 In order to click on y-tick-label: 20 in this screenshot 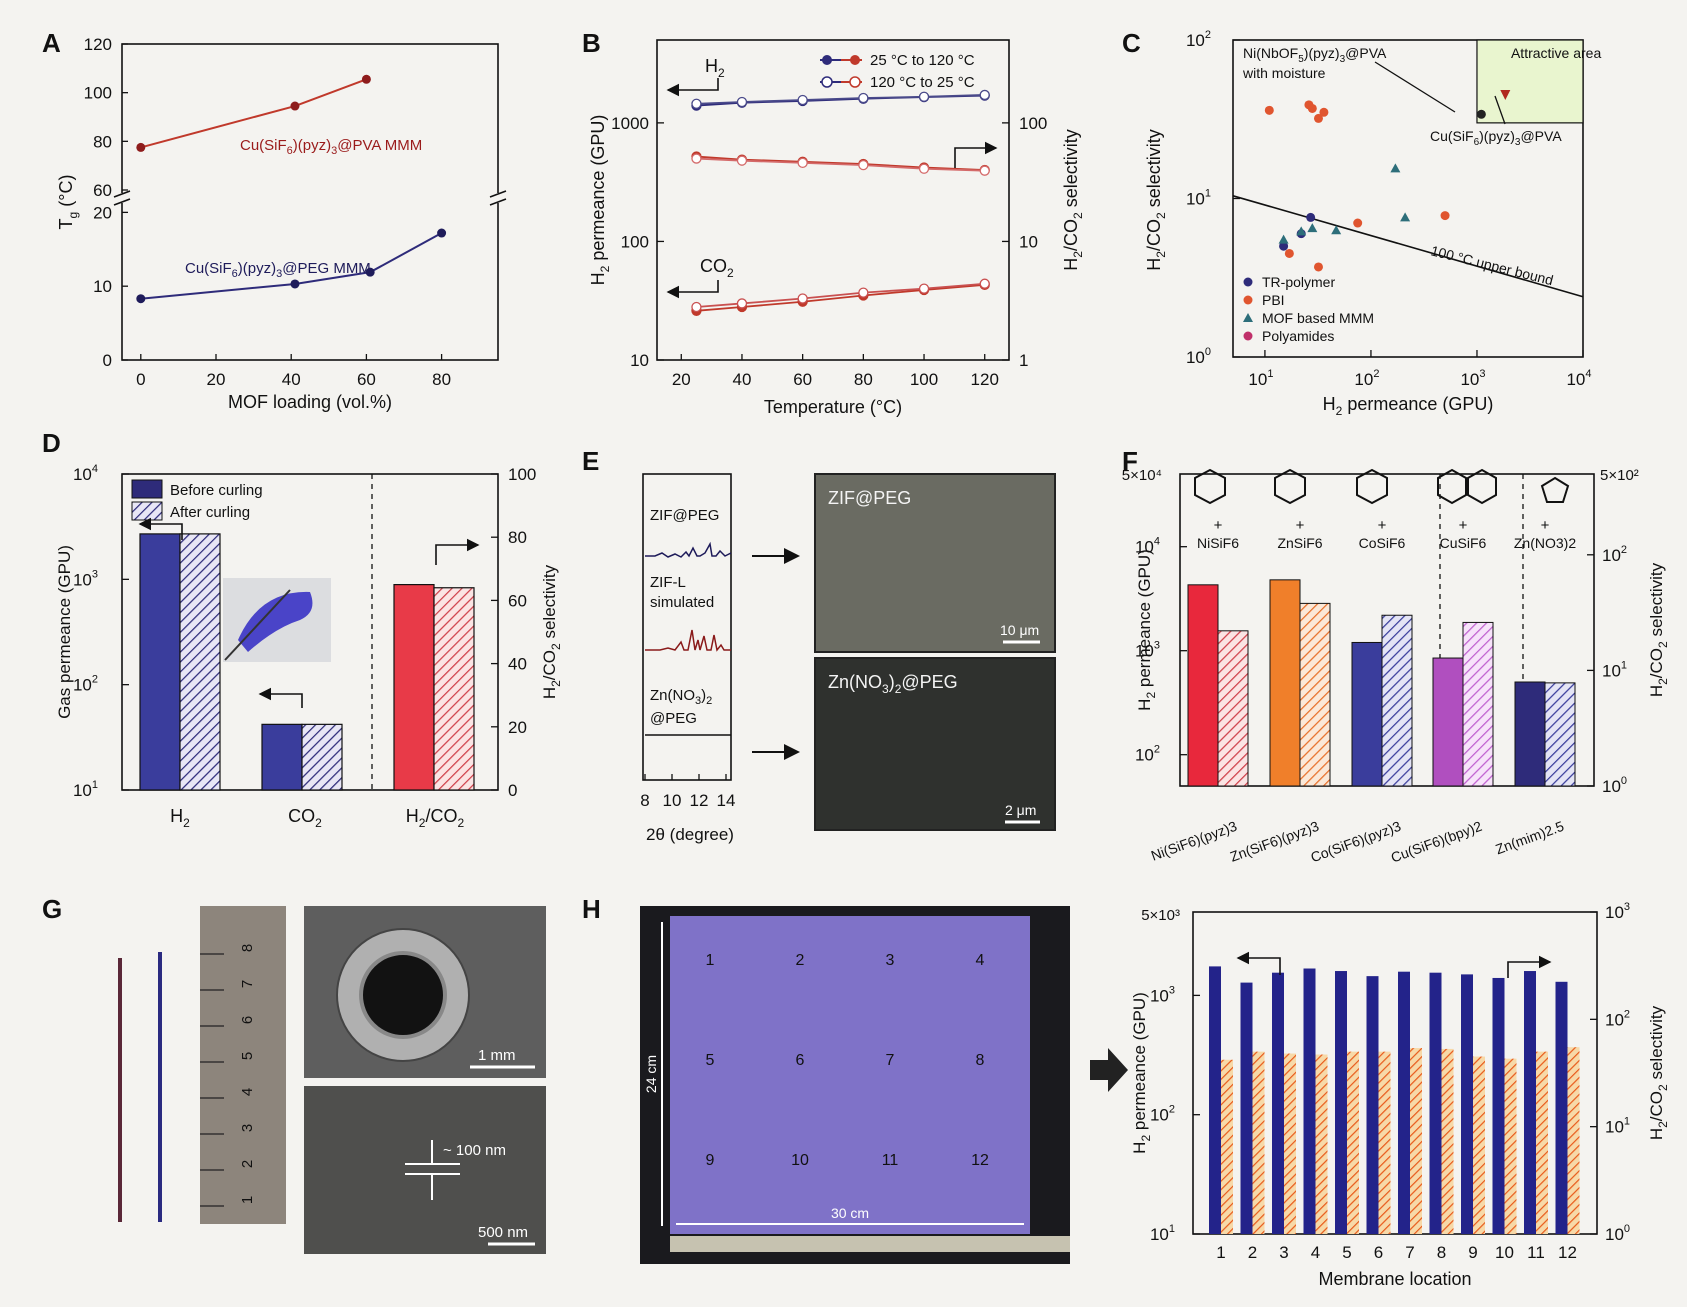, I will do `click(102, 212)`.